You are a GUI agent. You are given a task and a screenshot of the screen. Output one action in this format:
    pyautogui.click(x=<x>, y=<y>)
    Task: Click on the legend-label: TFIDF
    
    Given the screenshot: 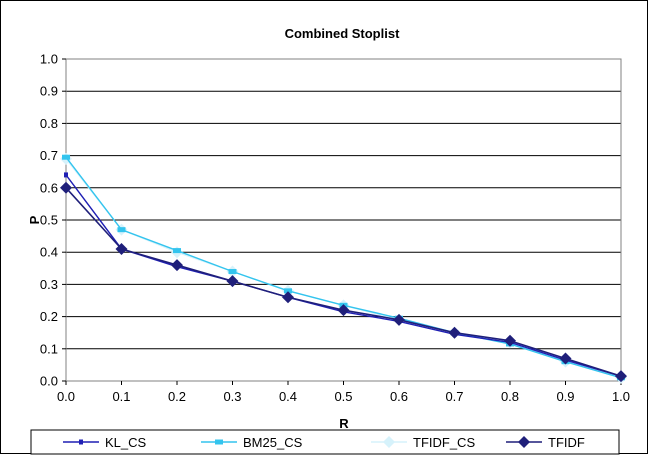 What is the action you would take?
    pyautogui.click(x=566, y=442)
    